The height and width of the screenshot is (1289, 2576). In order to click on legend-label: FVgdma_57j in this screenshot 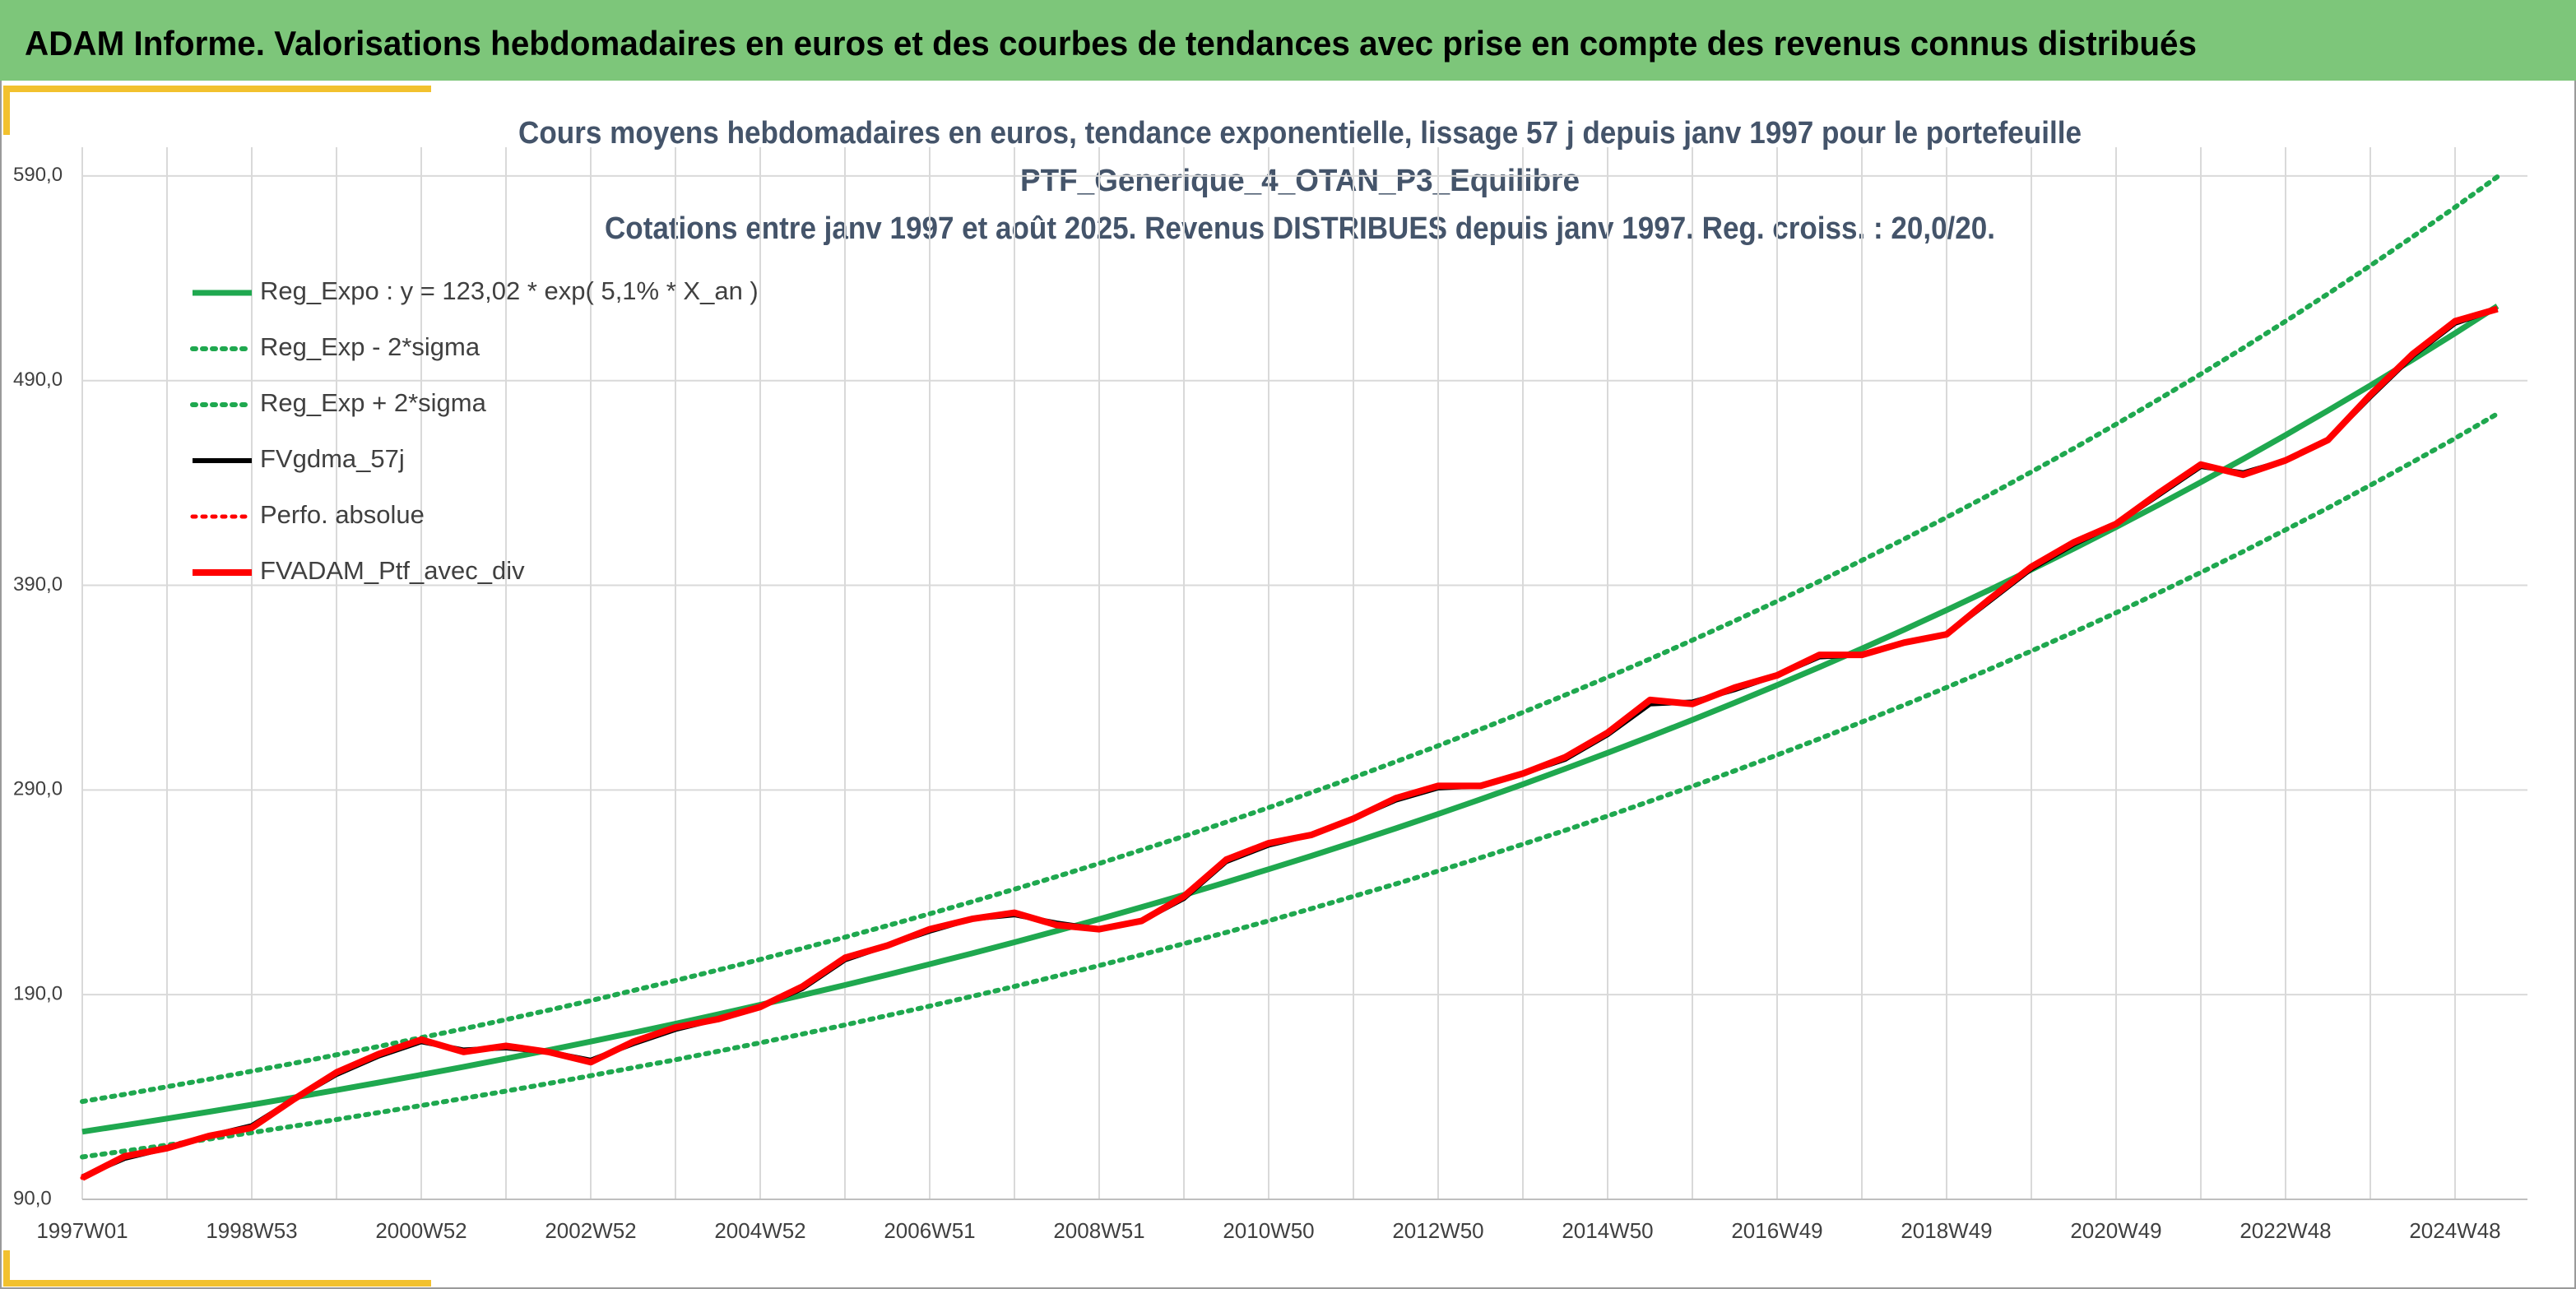, I will do `click(332, 458)`.